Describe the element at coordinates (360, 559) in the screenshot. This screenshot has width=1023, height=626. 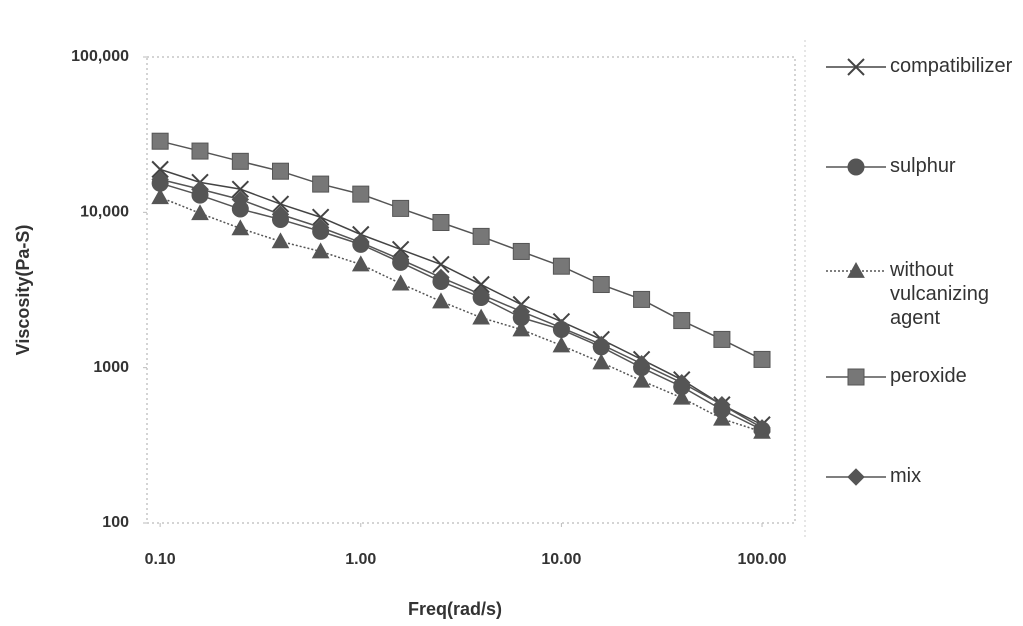
I see `x-tick-label: 1.00` at that location.